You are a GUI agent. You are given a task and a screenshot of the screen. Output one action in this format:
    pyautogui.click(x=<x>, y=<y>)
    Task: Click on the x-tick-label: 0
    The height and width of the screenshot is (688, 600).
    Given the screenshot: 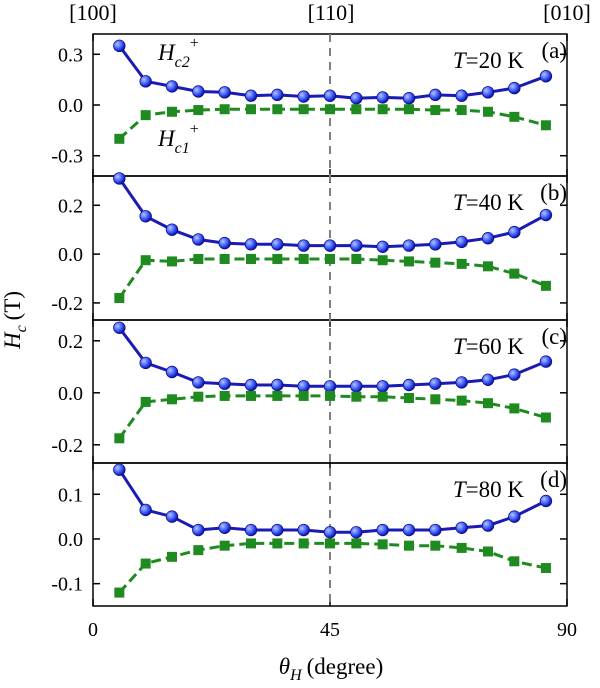 What is the action you would take?
    pyautogui.click(x=93, y=630)
    